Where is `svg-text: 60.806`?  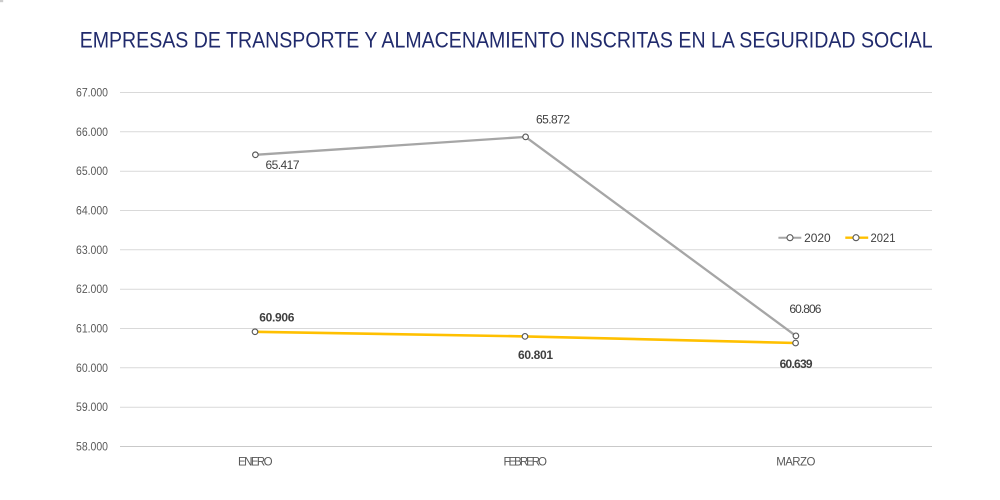
svg-text: 60.806 is located at coordinates (805, 309).